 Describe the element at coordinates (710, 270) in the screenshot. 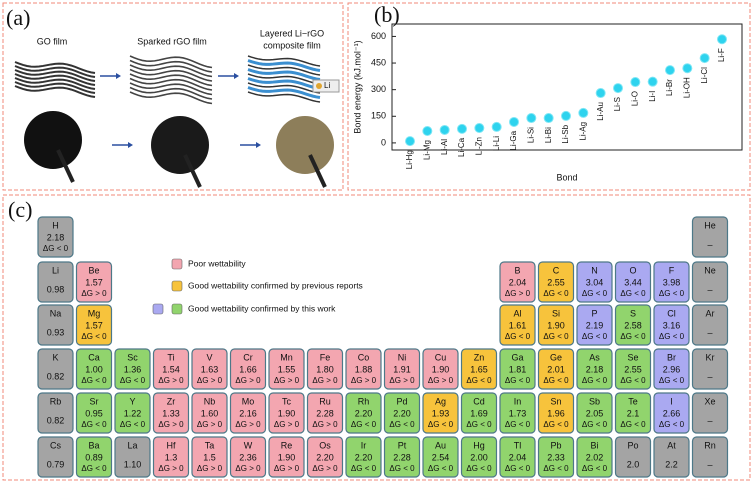

I see `element-symbol: Ne` at that location.